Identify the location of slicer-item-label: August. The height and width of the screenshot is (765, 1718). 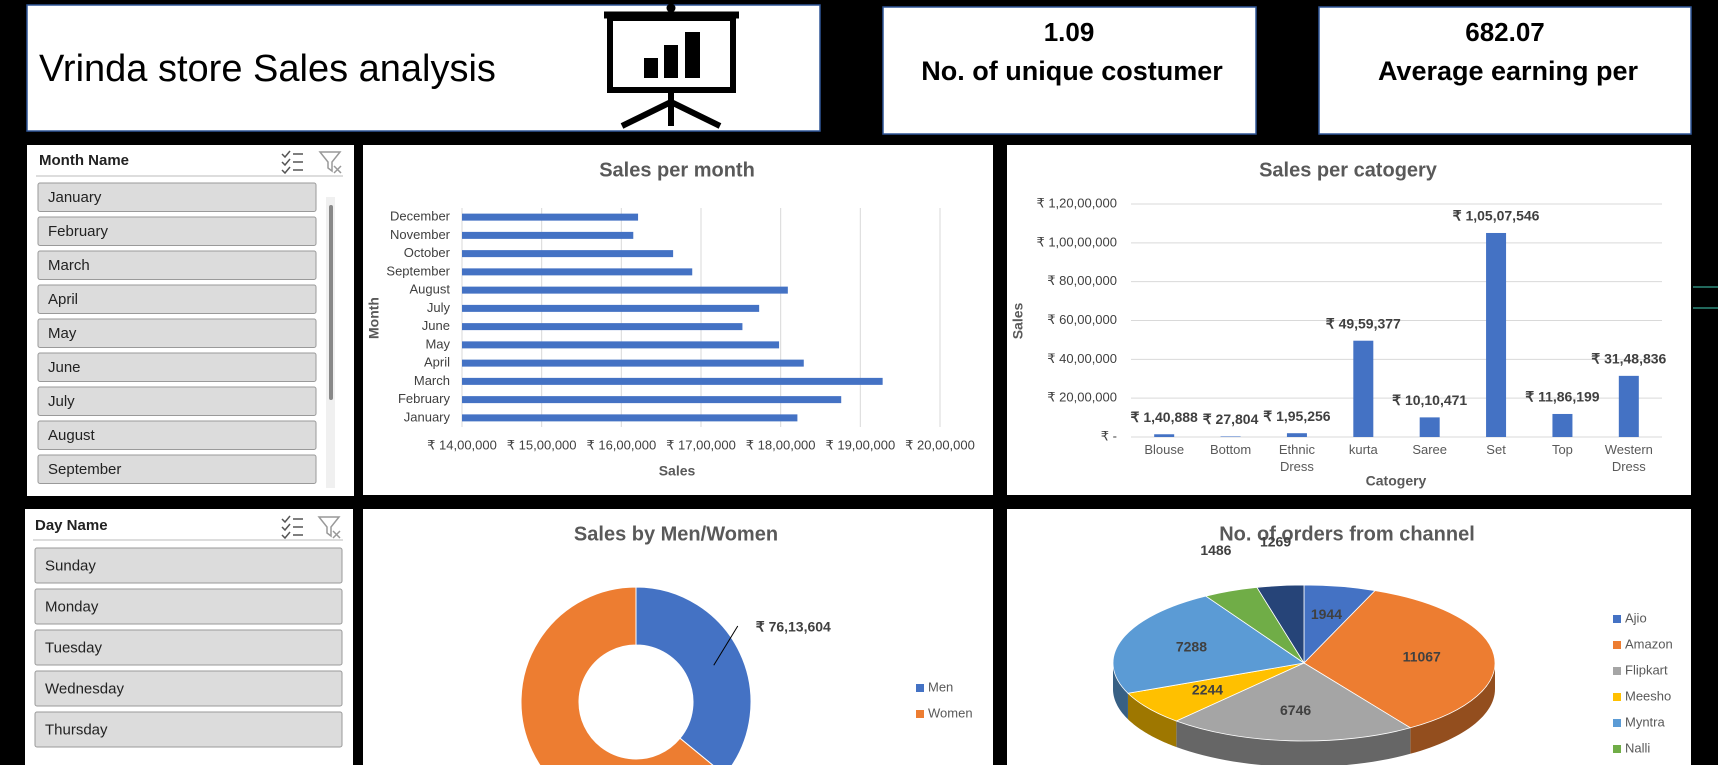
(72, 435).